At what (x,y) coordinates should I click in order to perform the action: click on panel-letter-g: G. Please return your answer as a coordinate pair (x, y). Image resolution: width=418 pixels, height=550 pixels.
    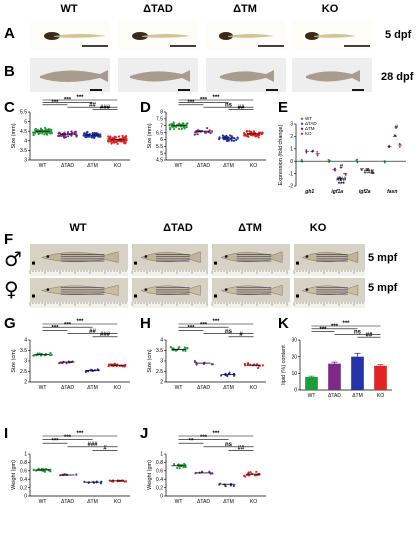
    Looking at the image, I should click on (10, 323).